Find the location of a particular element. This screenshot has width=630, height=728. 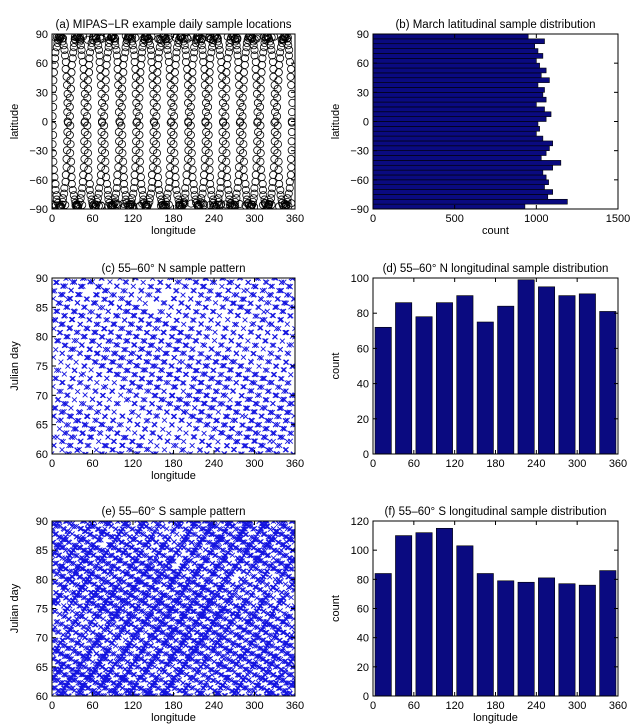

x-axis-label: longitude is located at coordinates (173, 476).